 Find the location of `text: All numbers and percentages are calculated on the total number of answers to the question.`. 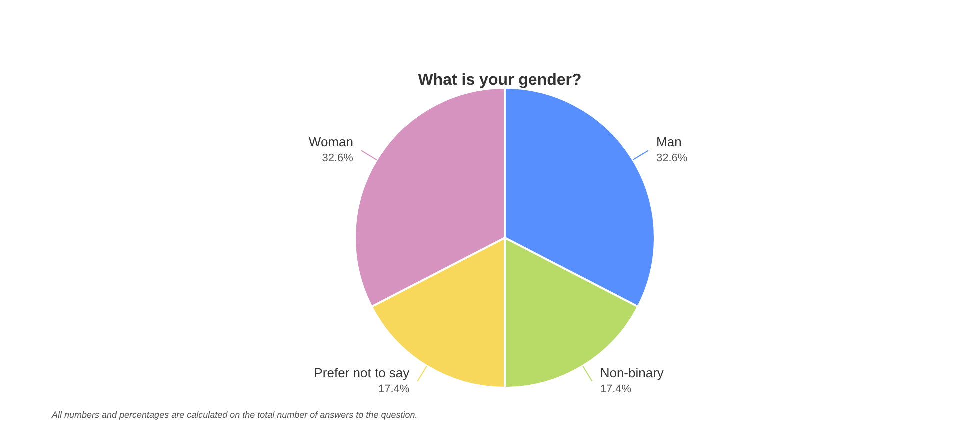

text: All numbers and percentages are calculated on the total number of answers to the question. is located at coordinates (235, 415).